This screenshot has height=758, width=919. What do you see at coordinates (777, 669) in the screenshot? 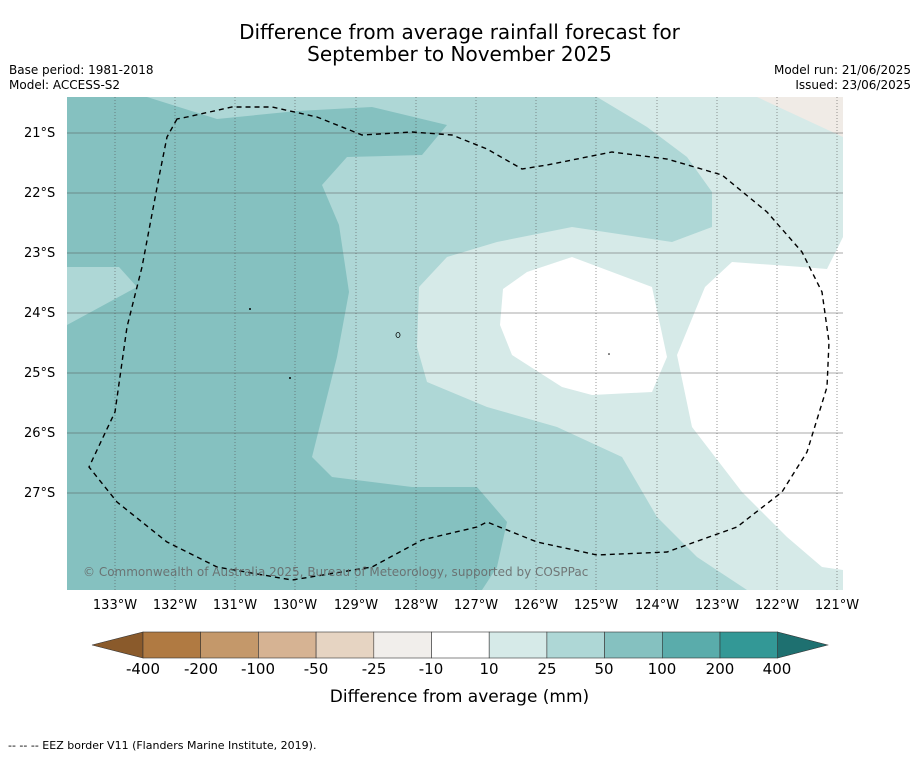
I see `colorbar-label: 400` at bounding box center [777, 669].